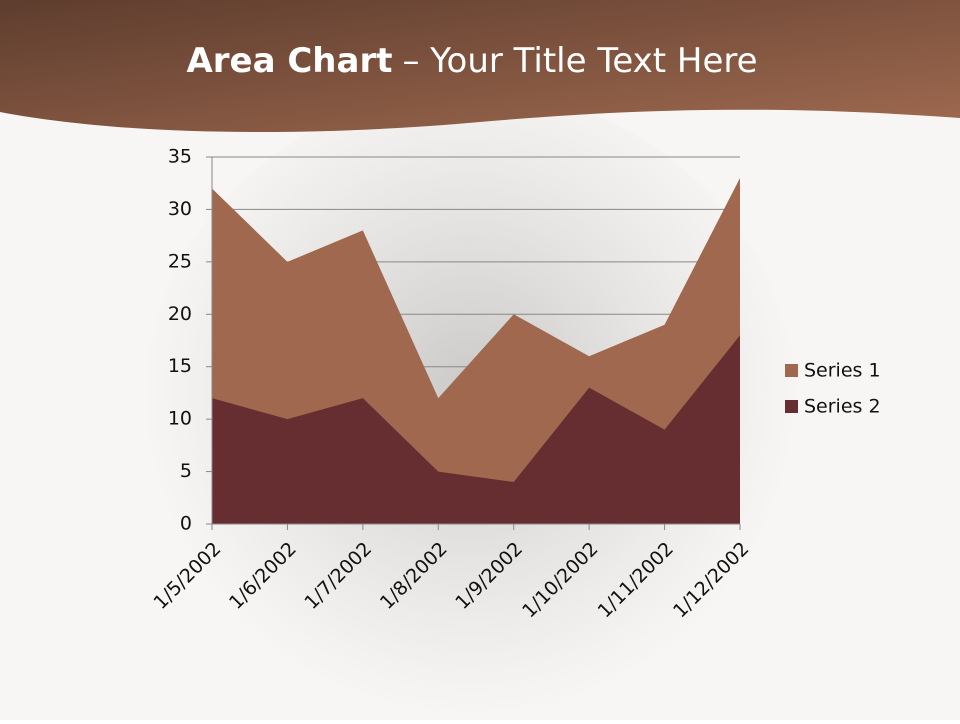 The image size is (960, 724). I want to click on y-tick-label: 5, so click(186, 471).